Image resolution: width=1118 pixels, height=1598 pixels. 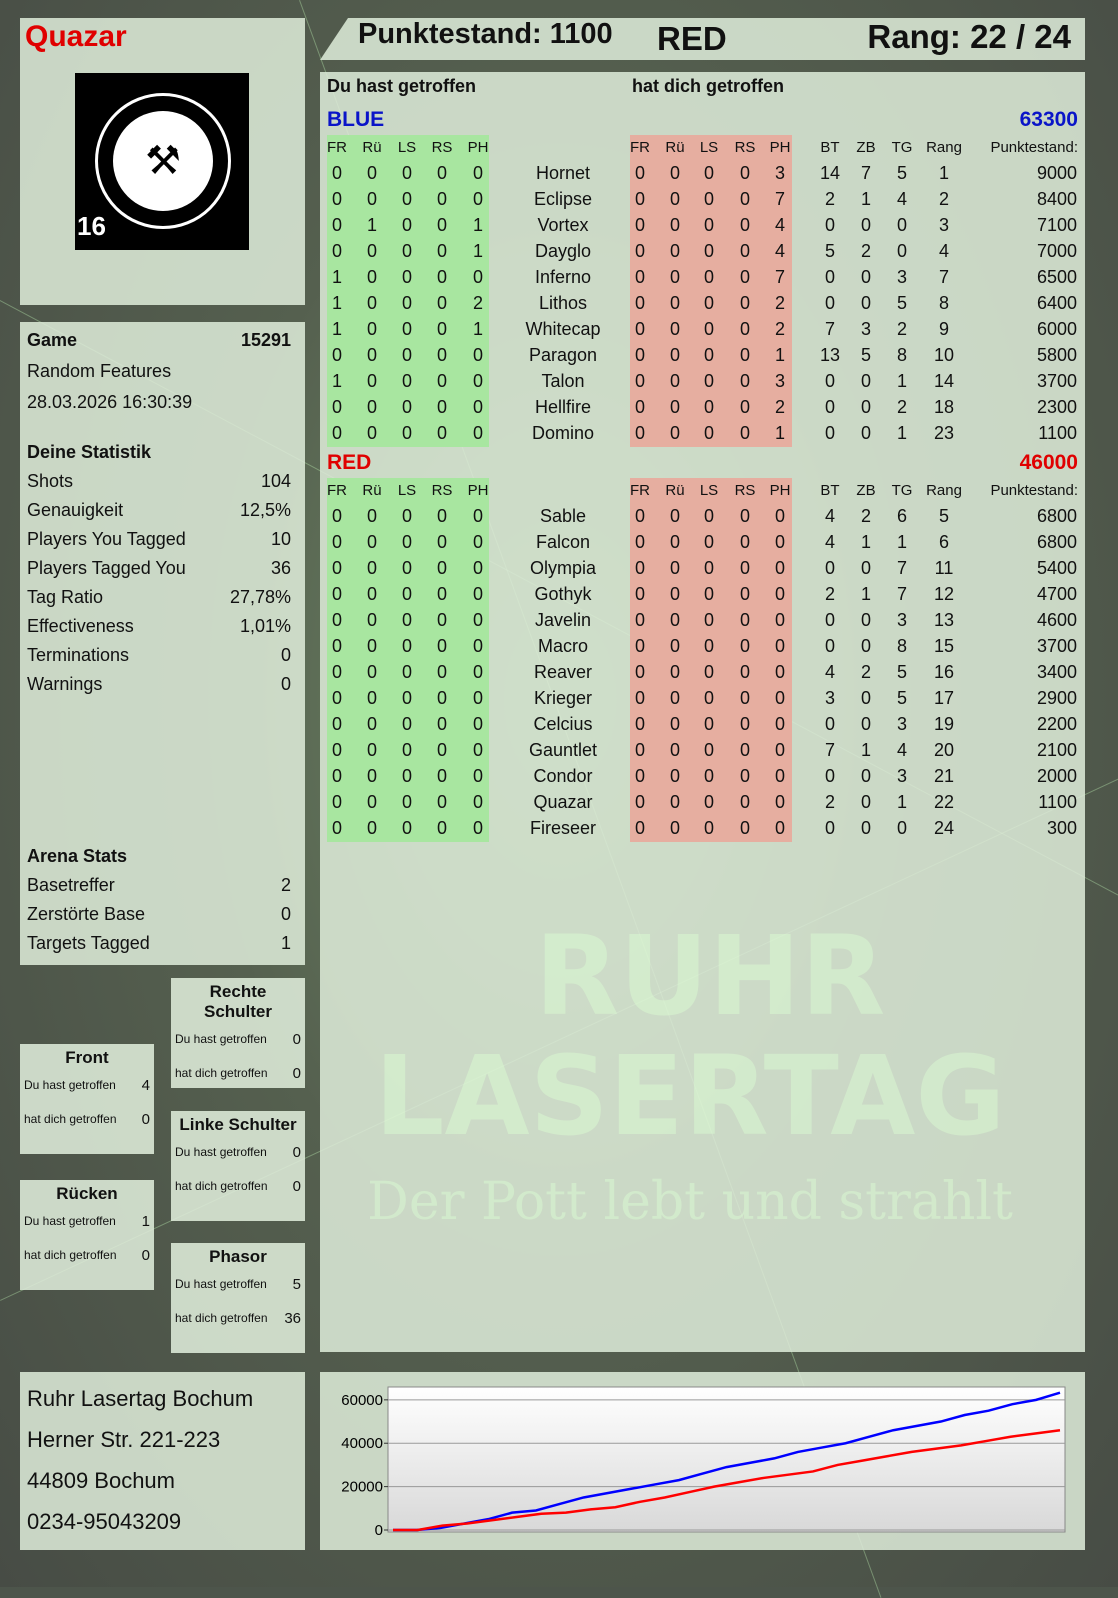 I want to click on hit-title: Du hast getroffen, so click(x=402, y=86).